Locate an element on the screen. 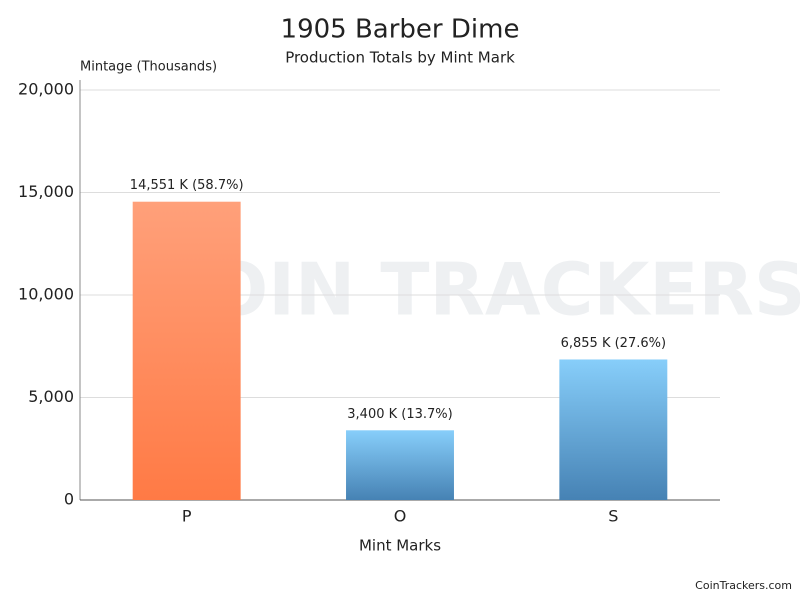 The image size is (800, 600). x-tick-label: P is located at coordinates (187, 516).